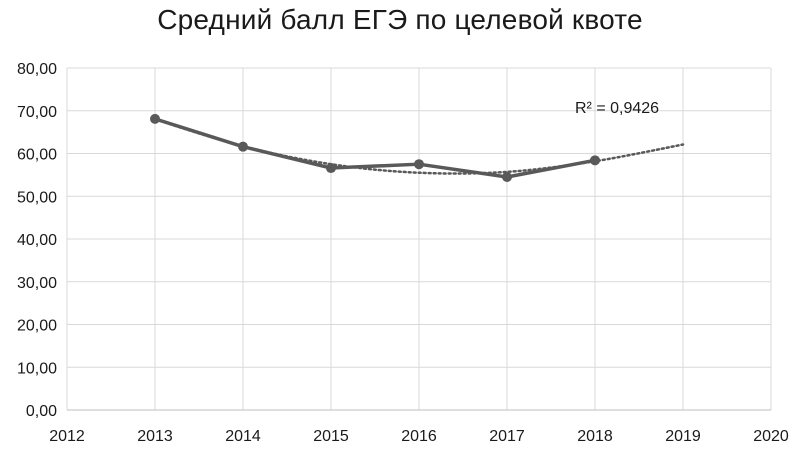 Image resolution: width=800 pixels, height=452 pixels. What do you see at coordinates (507, 436) in the screenshot?
I see `x-tick-label: 2017` at bounding box center [507, 436].